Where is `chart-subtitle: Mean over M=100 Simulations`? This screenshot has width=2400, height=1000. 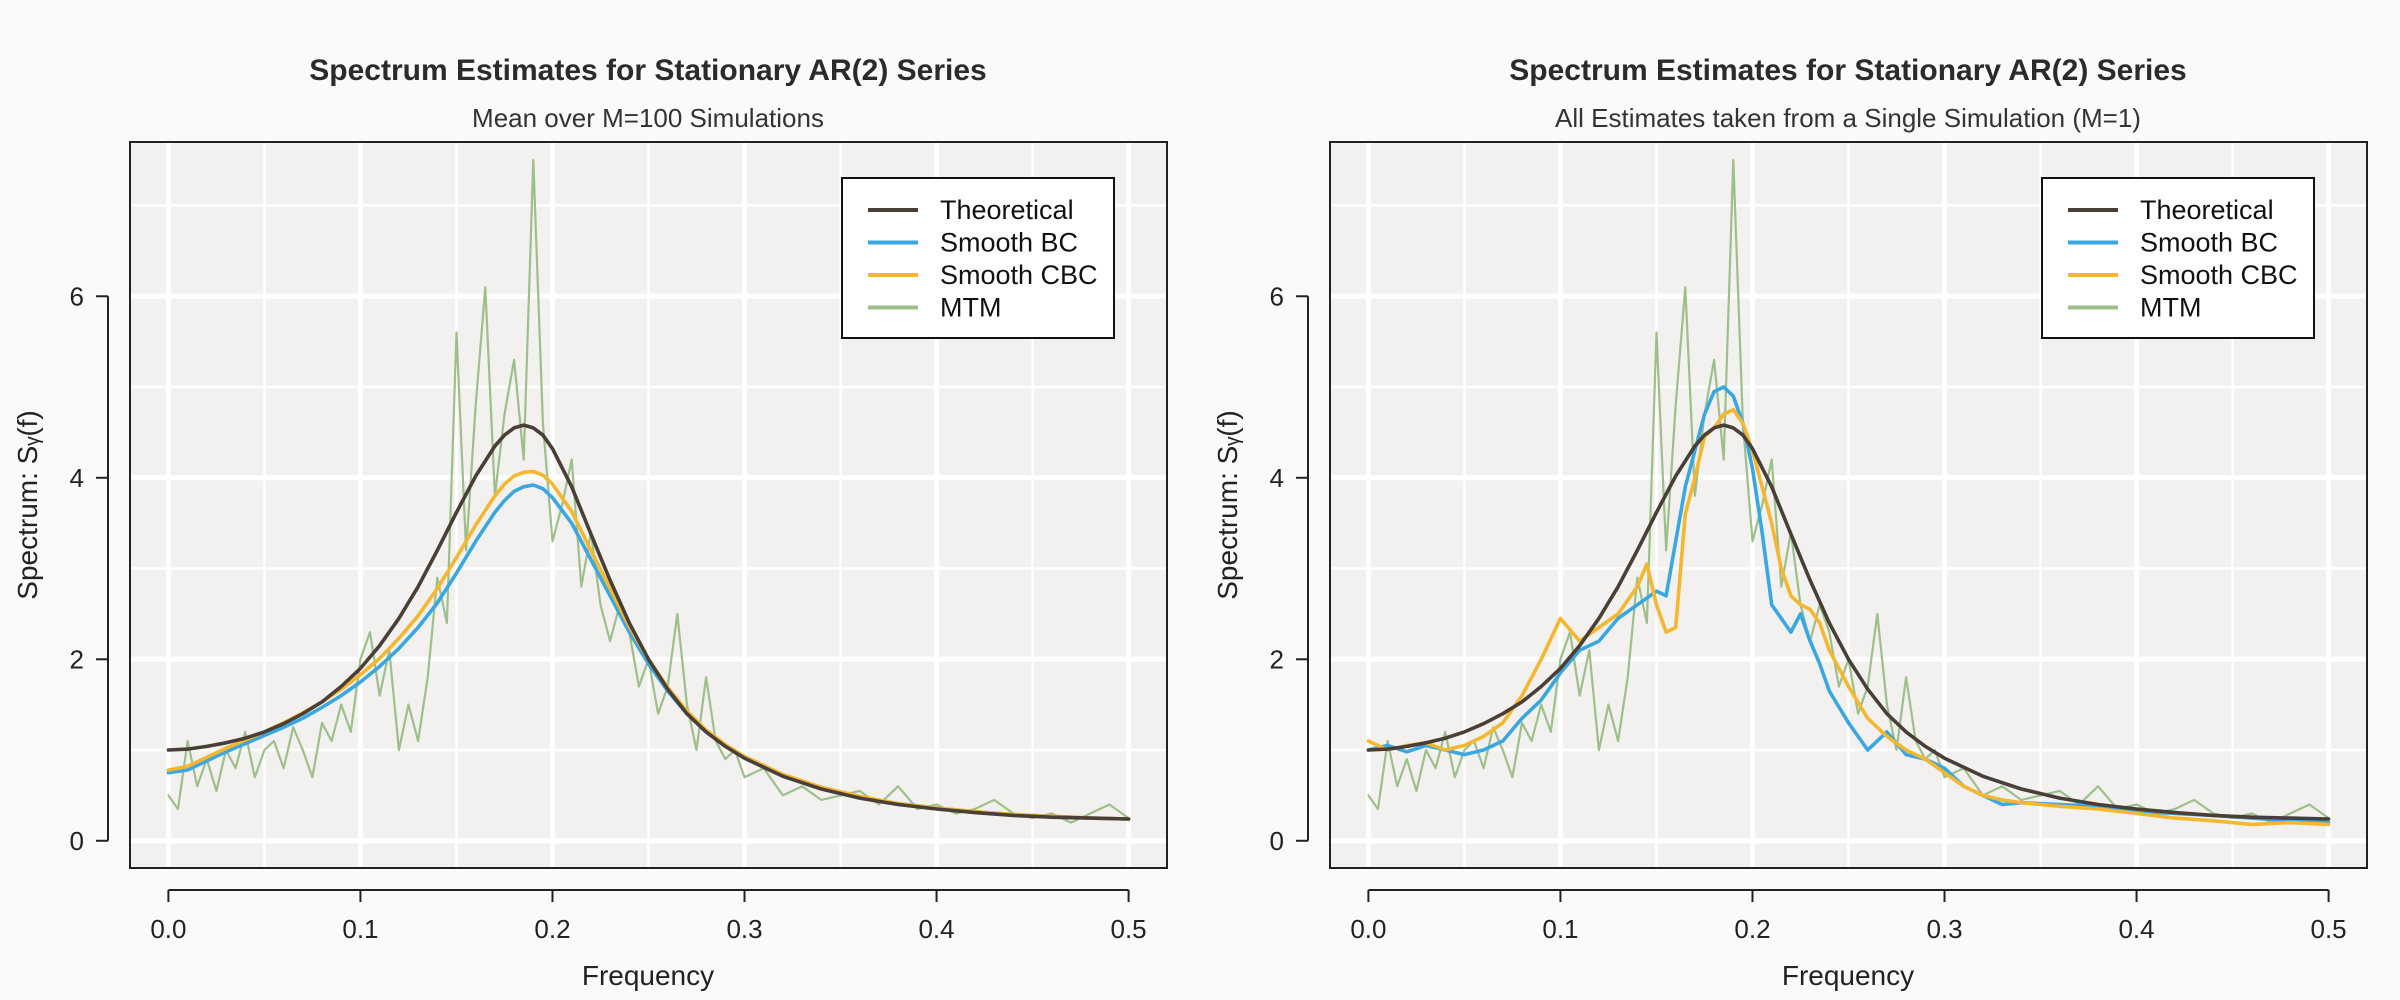 chart-subtitle: Mean over M=100 Simulations is located at coordinates (648, 118).